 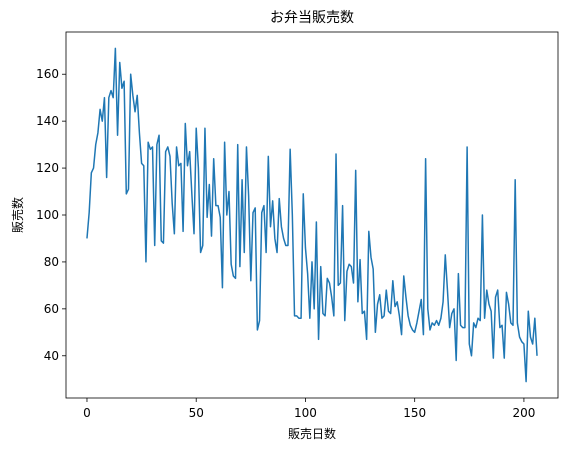 I want to click on y-tick-label: 140, so click(x=47, y=121).